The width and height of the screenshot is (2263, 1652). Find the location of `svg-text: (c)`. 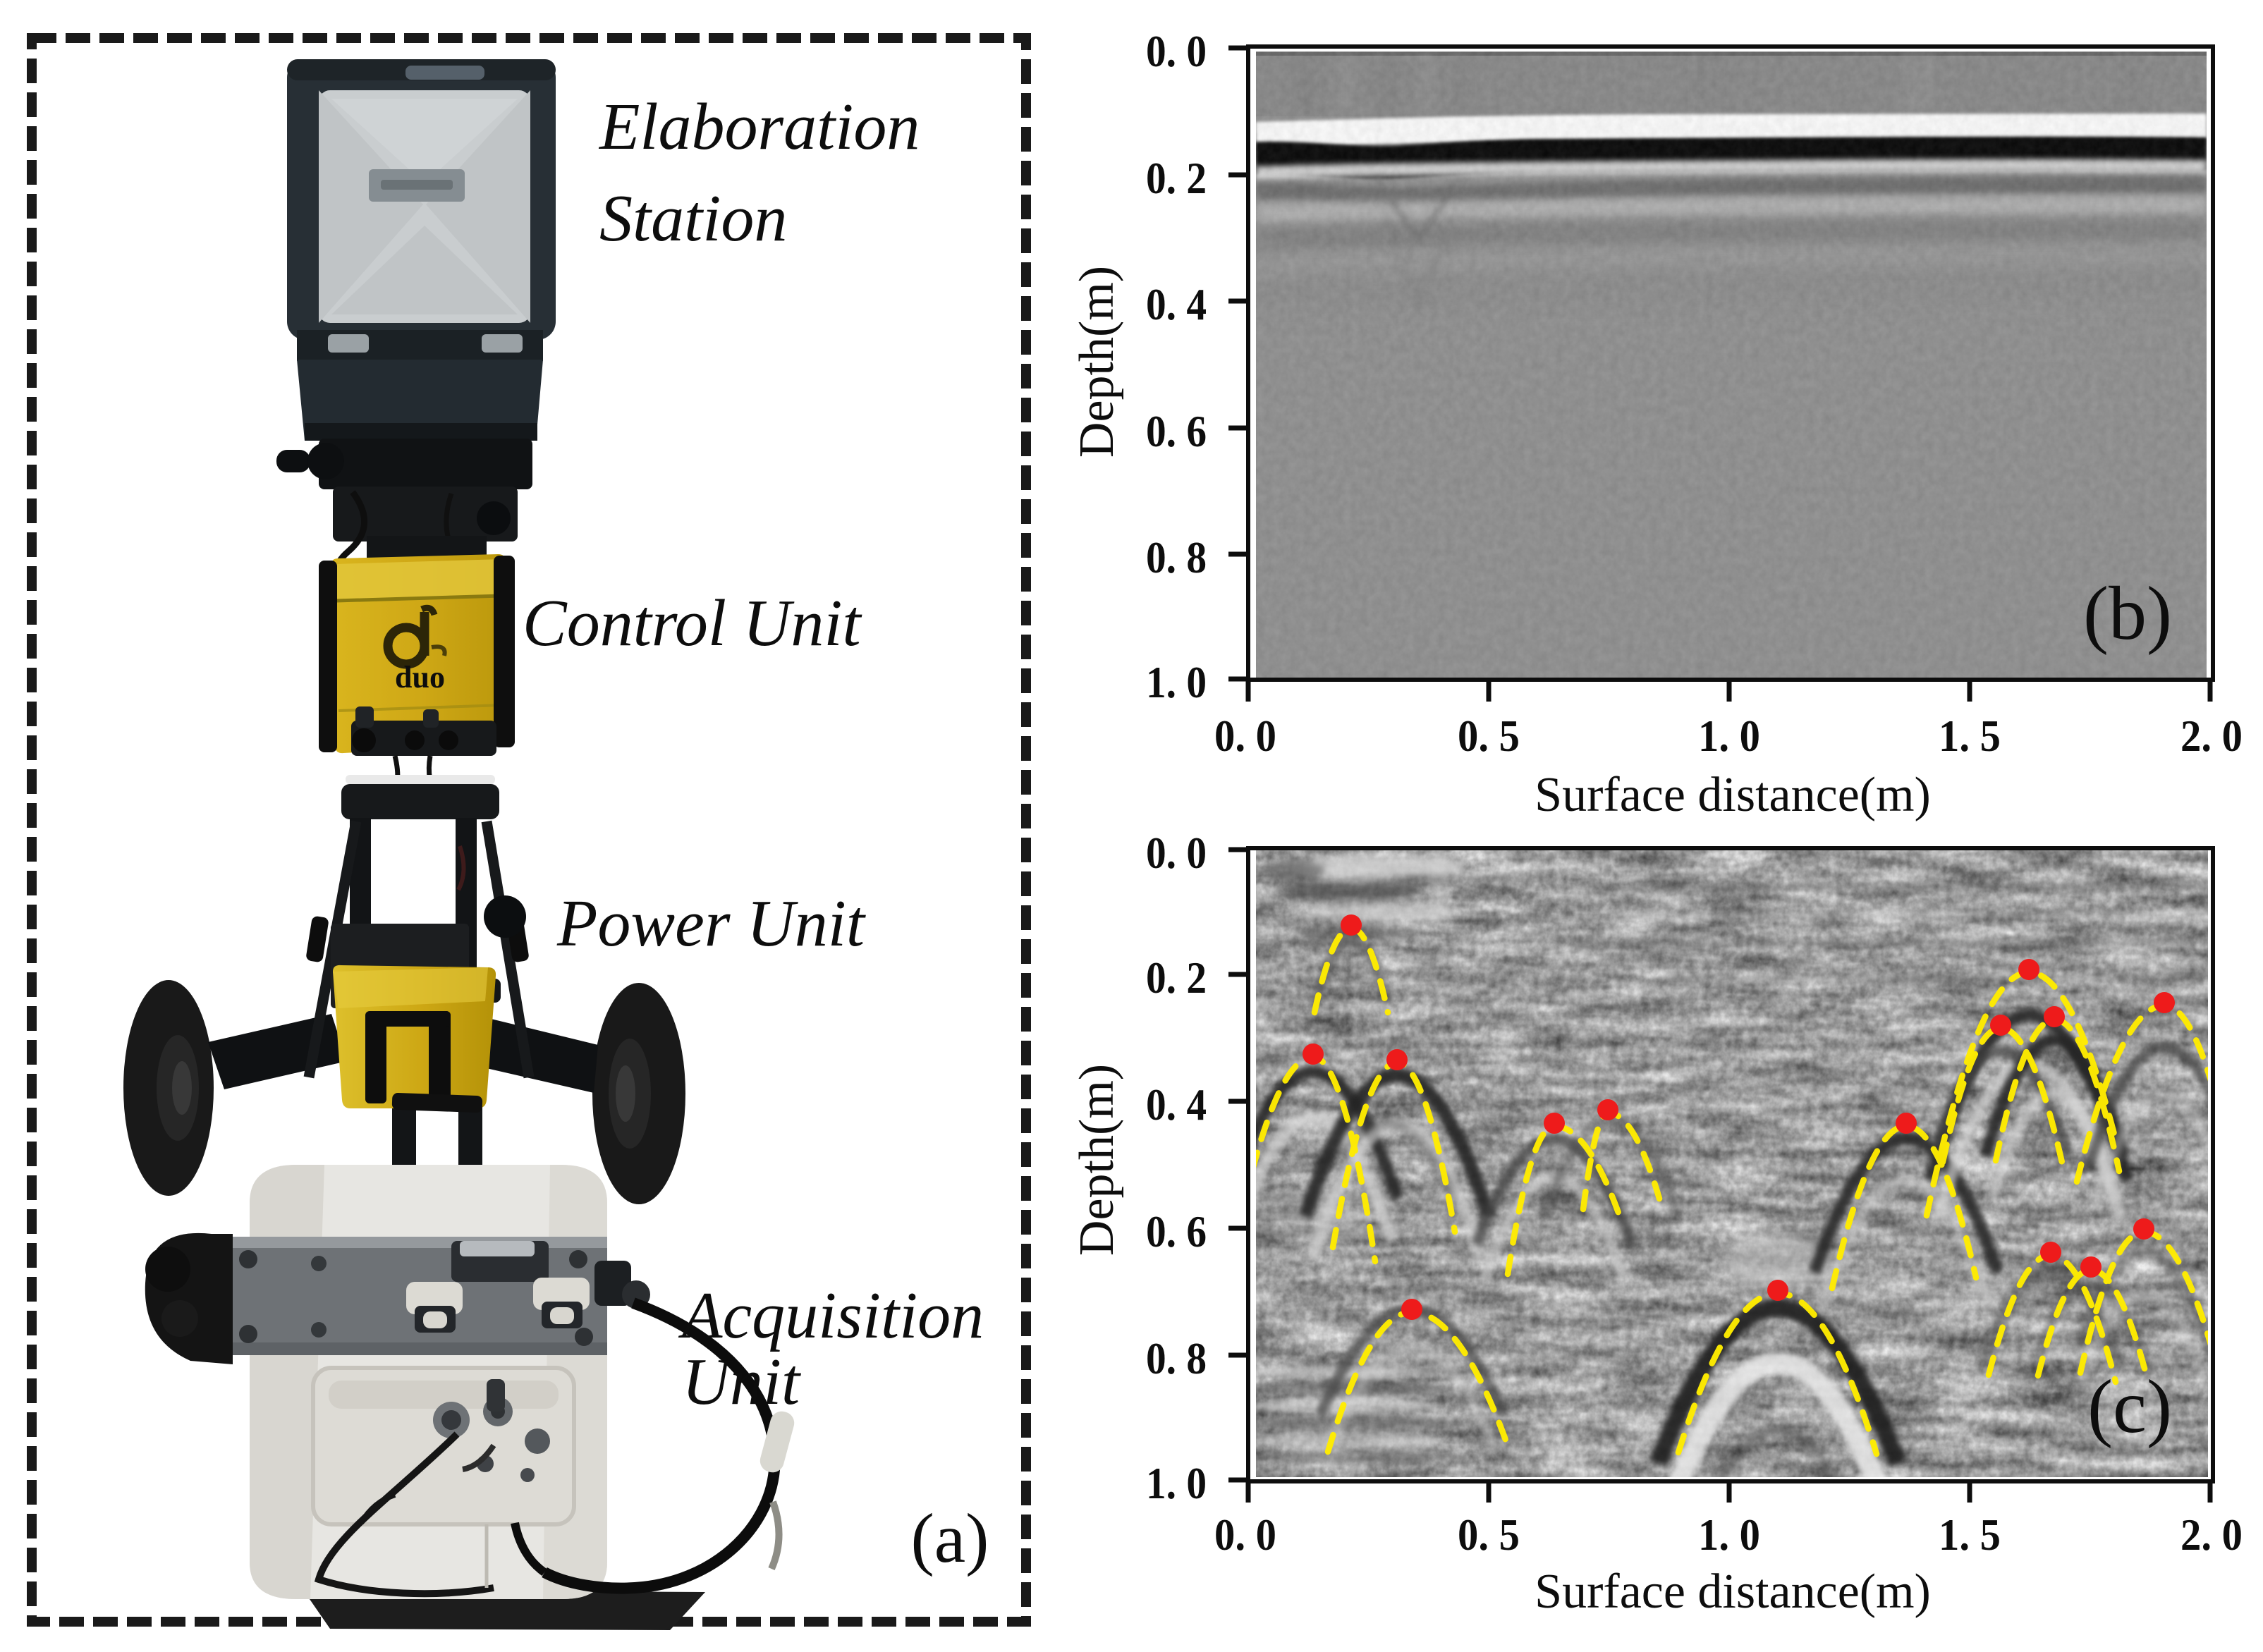

svg-text: (c) is located at coordinates (2129, 1407).